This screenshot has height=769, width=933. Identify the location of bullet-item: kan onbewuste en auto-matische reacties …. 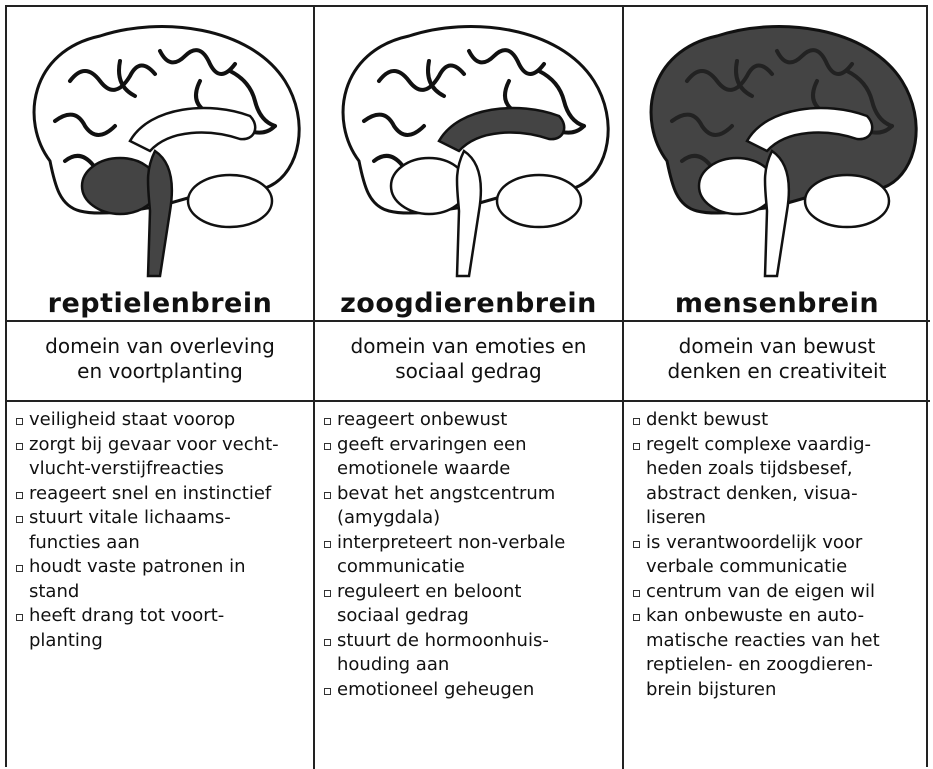
(778, 653).